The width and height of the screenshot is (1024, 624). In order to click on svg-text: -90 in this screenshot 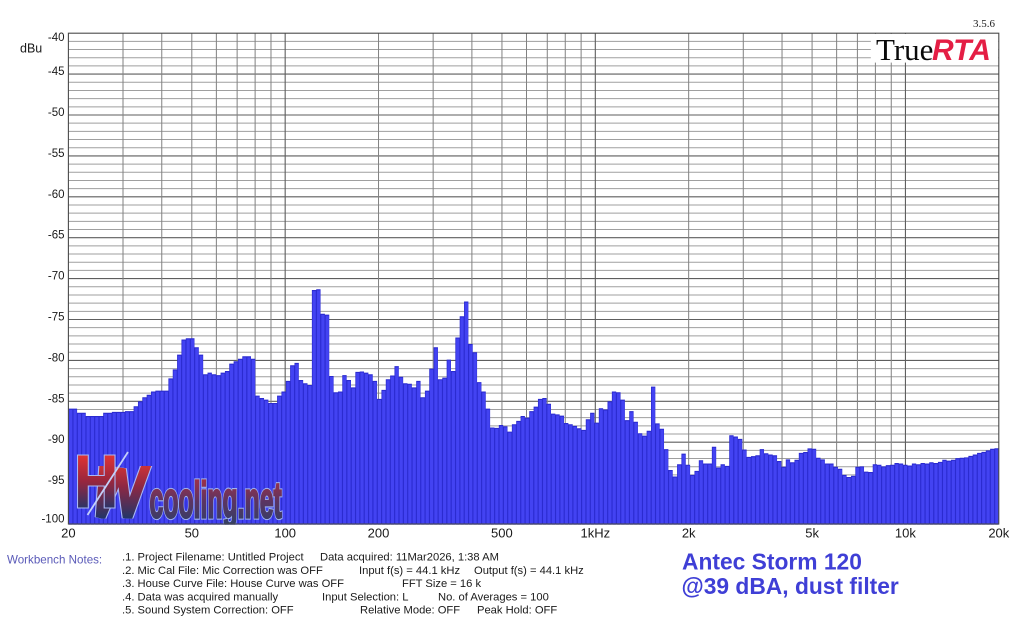, I will do `click(56, 440)`.